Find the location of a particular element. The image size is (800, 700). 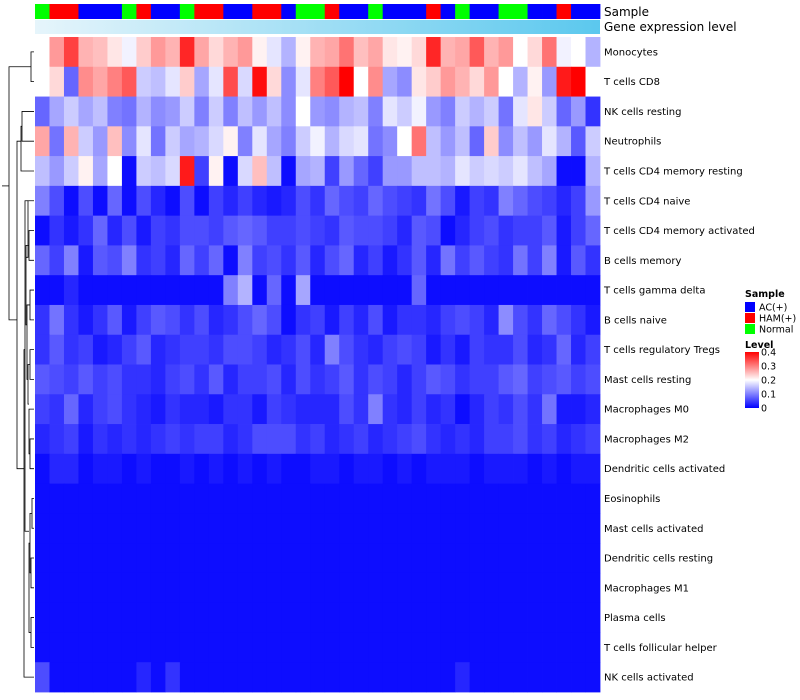

cell-r6-c21 is located at coordinates (347, 230).